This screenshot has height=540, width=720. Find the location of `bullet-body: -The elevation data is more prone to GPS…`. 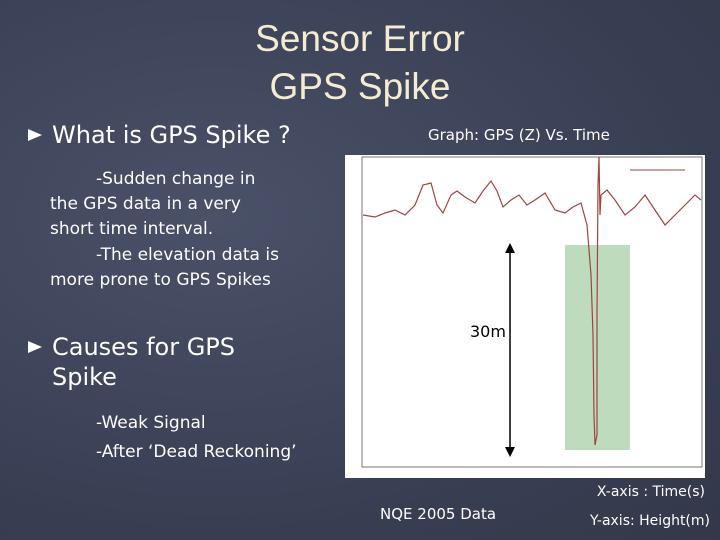

bullet-body: -The elevation data is more prone to GPS… is located at coordinates (164, 267).